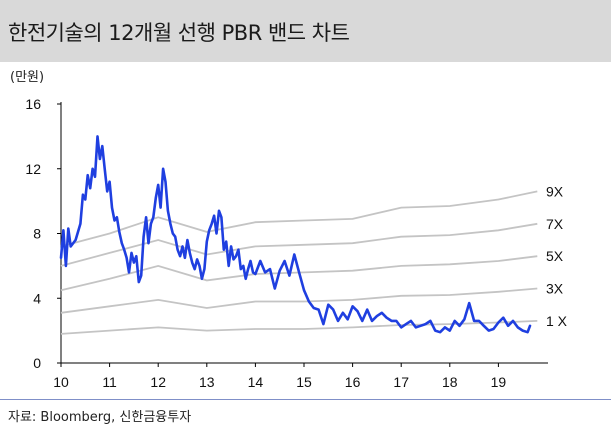 This screenshot has width=611, height=437. Describe the element at coordinates (299, 219) in the screenshot. I see `band-line-9x` at that location.